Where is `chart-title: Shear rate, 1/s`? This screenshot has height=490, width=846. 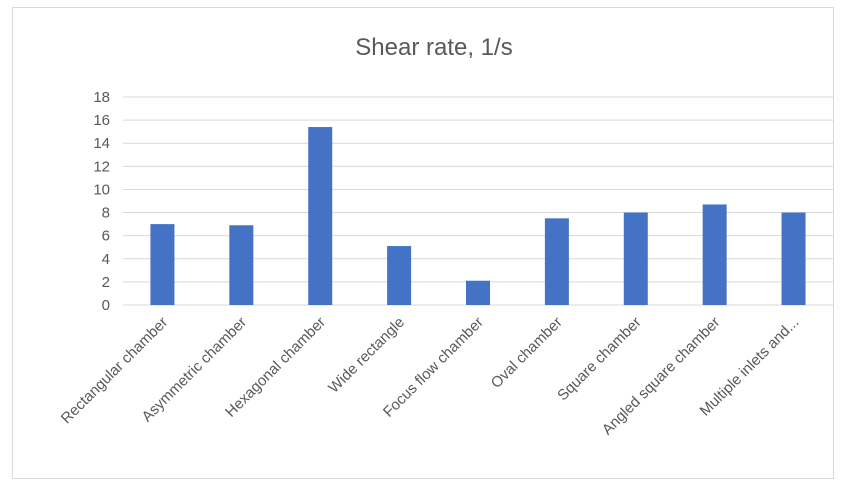
chart-title: Shear rate, 1/s is located at coordinates (433, 47).